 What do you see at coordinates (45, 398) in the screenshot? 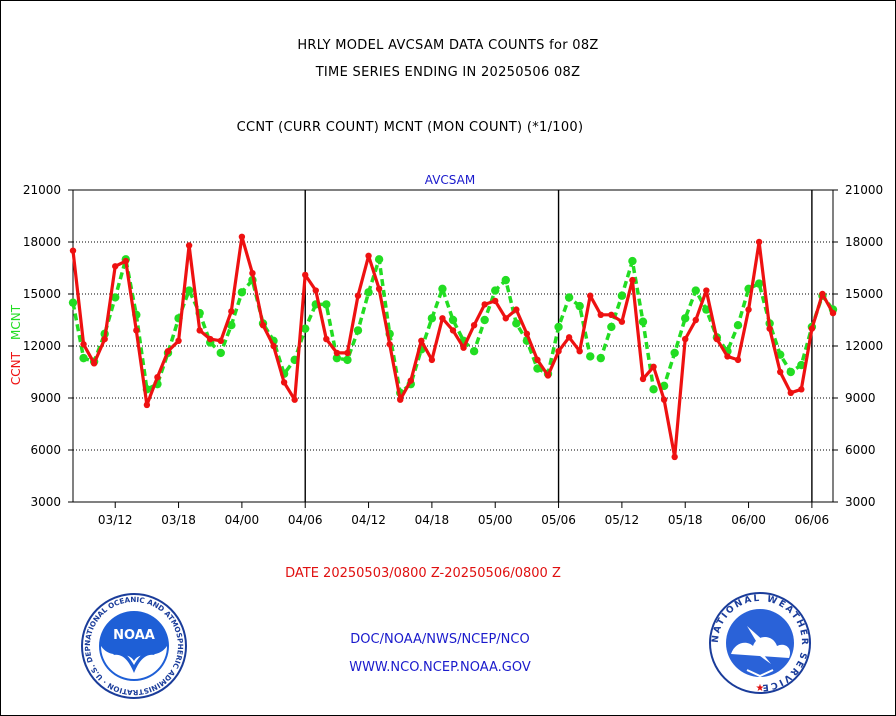
I see `y-tick-label-left: 9000` at bounding box center [45, 398].